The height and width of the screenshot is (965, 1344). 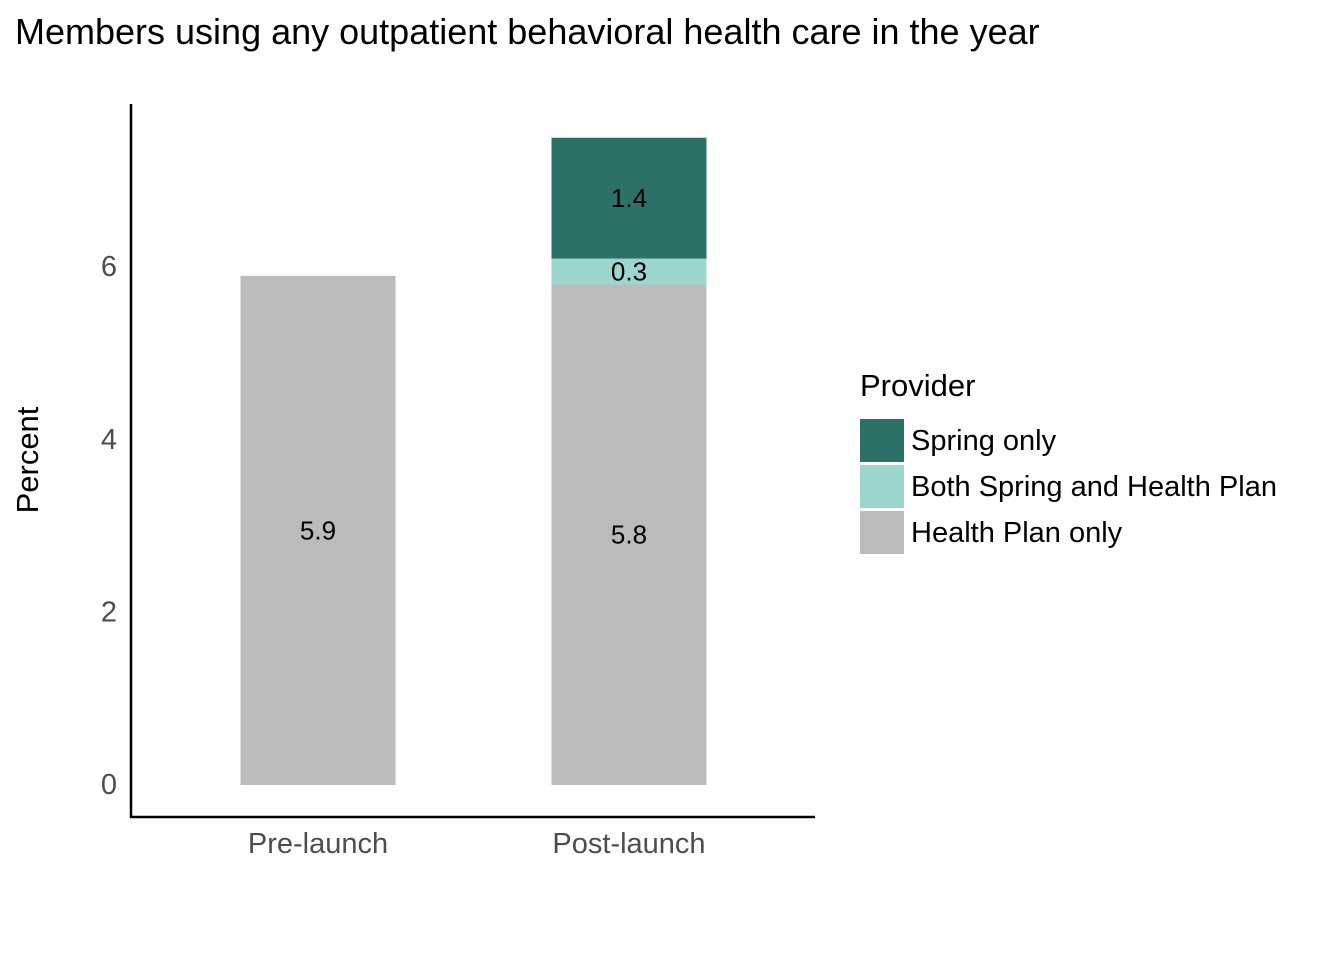 I want to click on legend-swatch-both-spring-and-health-plan, so click(x=882, y=486).